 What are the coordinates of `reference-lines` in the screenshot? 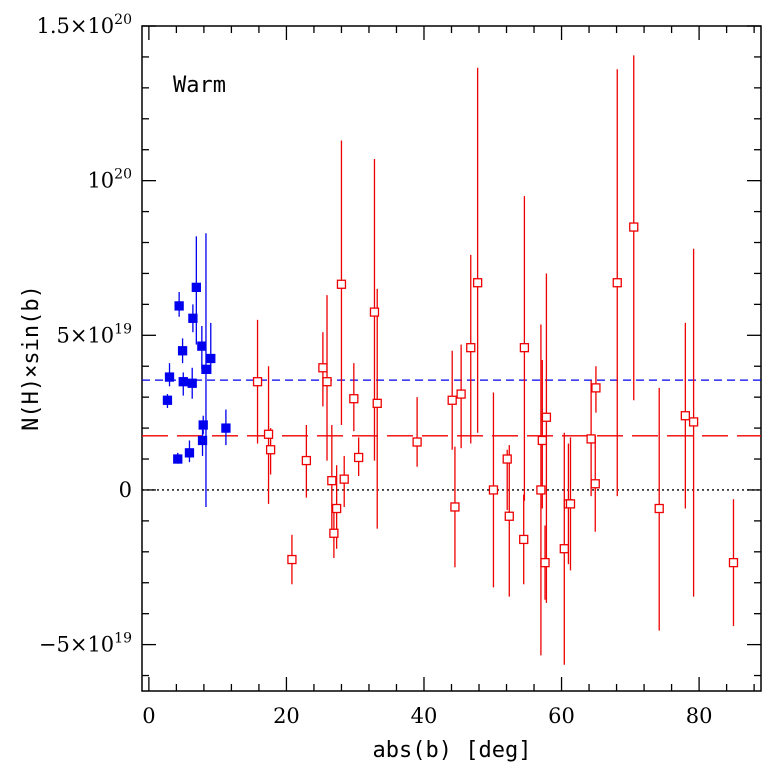 It's located at (451, 435).